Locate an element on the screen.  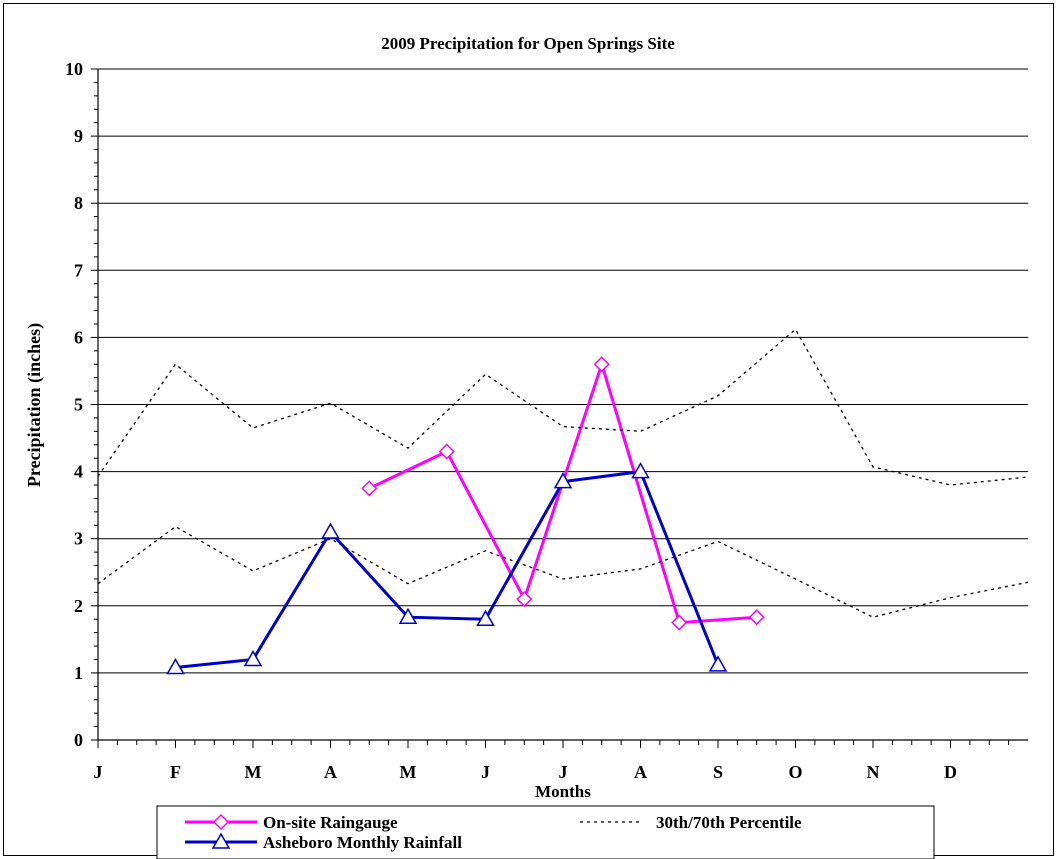
percentile-line is located at coordinates (563, 571).